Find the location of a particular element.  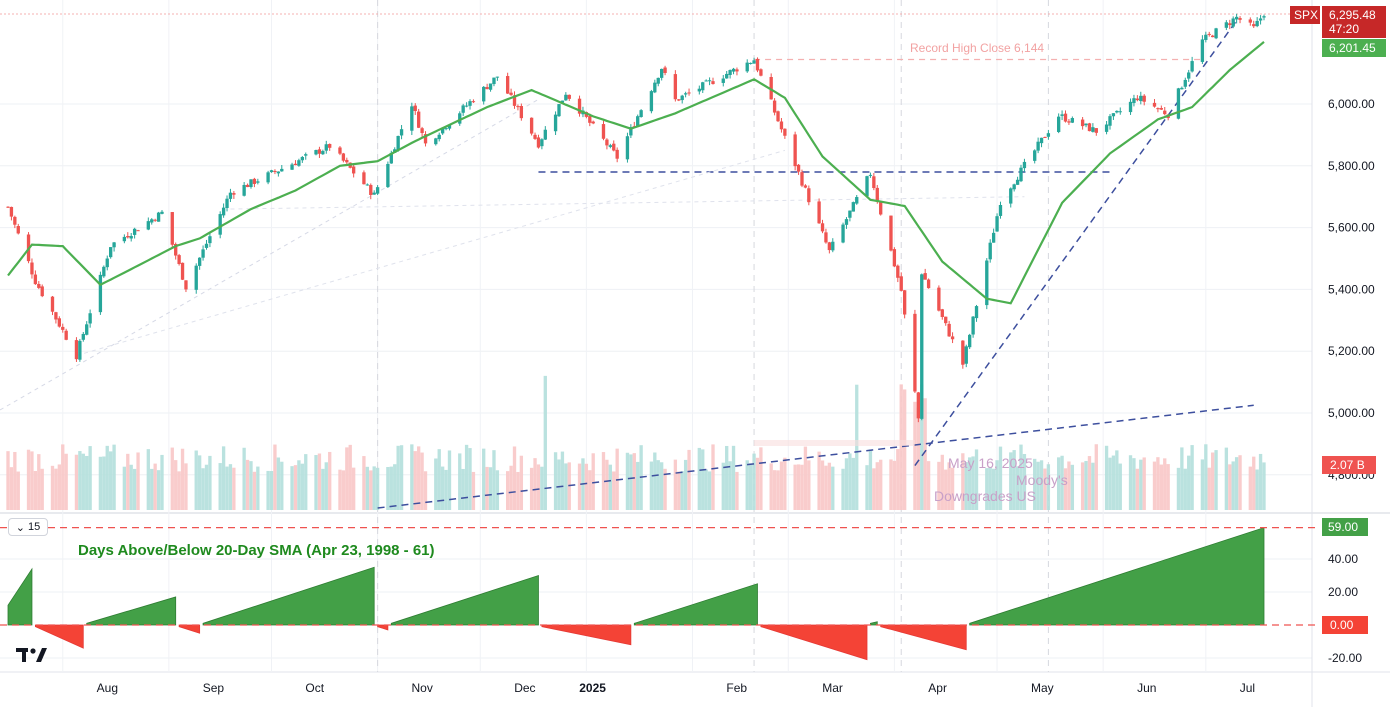

last-price-label: 6,295.48 is located at coordinates (1352, 15).